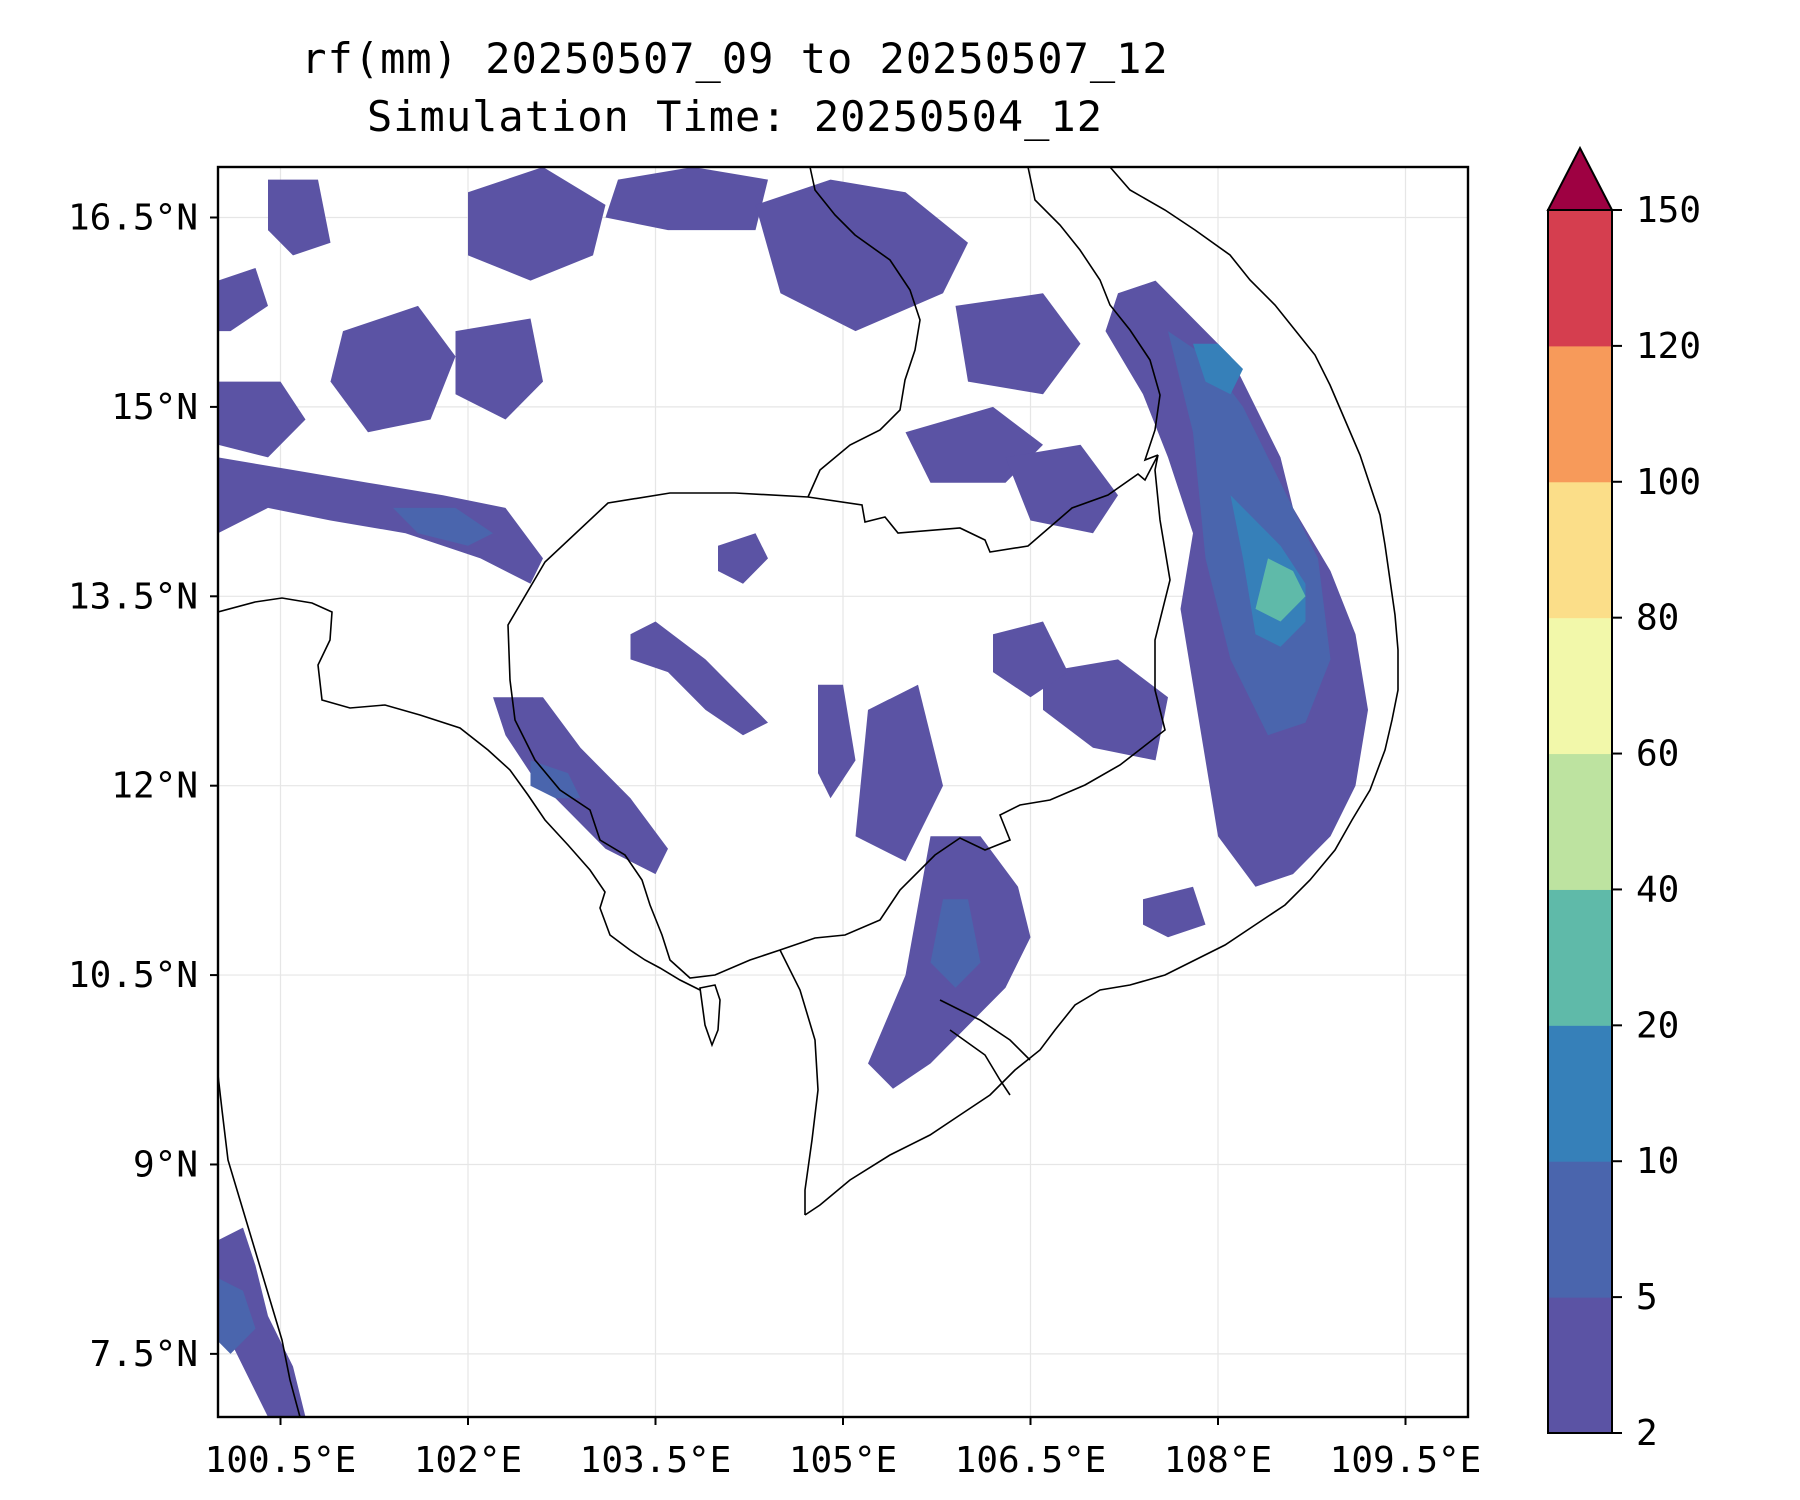 Image resolution: width=1800 pixels, height=1500 pixels. Describe the element at coordinates (1668, 210) in the screenshot. I see `colorbar-tick-label: 150` at that location.